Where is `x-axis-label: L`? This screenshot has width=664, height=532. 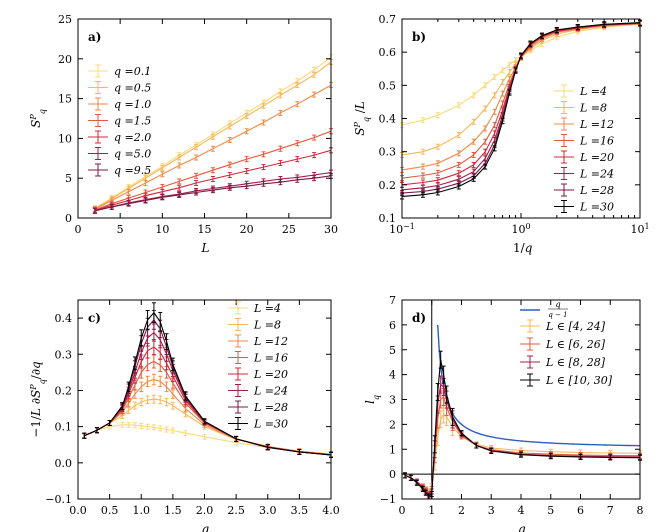 x-axis-label: L is located at coordinates (205, 248).